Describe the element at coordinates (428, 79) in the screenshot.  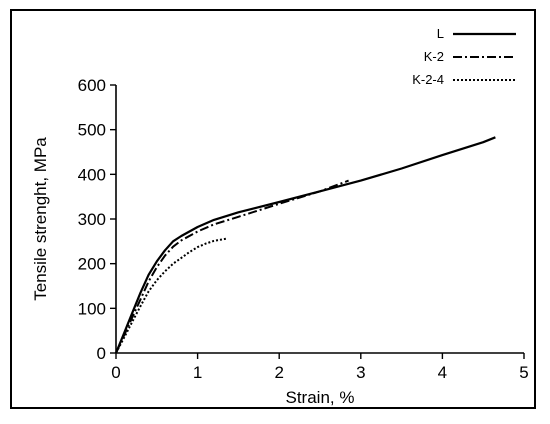
I see `legend-label: K-2-4` at that location.